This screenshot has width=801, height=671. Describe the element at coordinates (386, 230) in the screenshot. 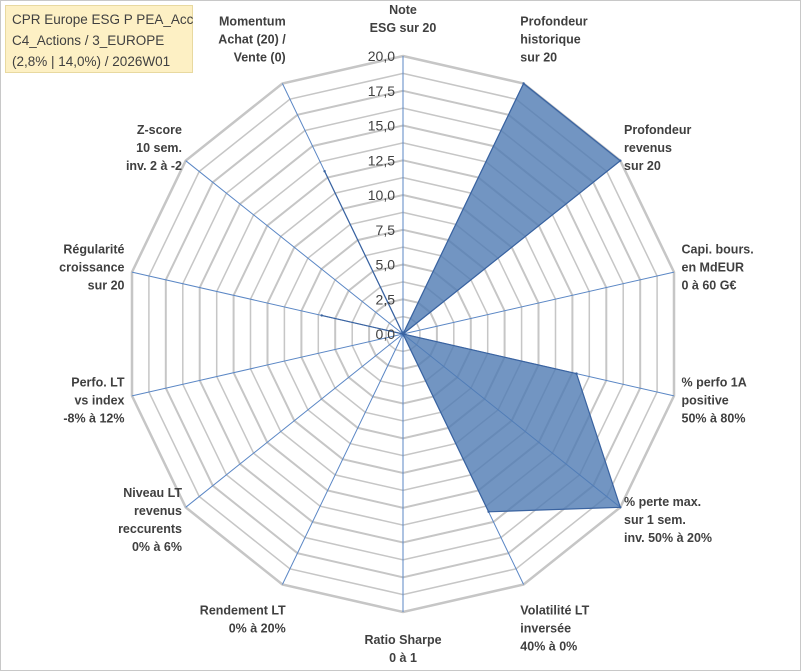

I see `tick-label: 7,5` at that location.